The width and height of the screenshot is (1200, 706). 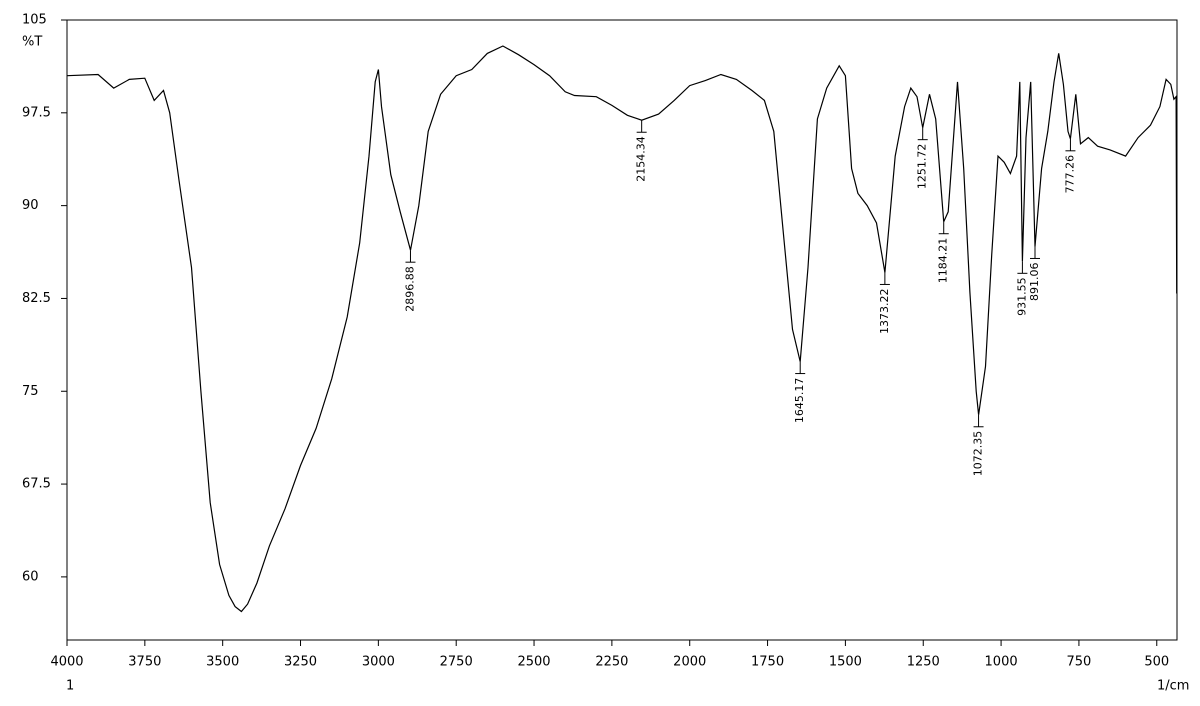 I want to click on x-tick-label: 4000, so click(x=66, y=662).